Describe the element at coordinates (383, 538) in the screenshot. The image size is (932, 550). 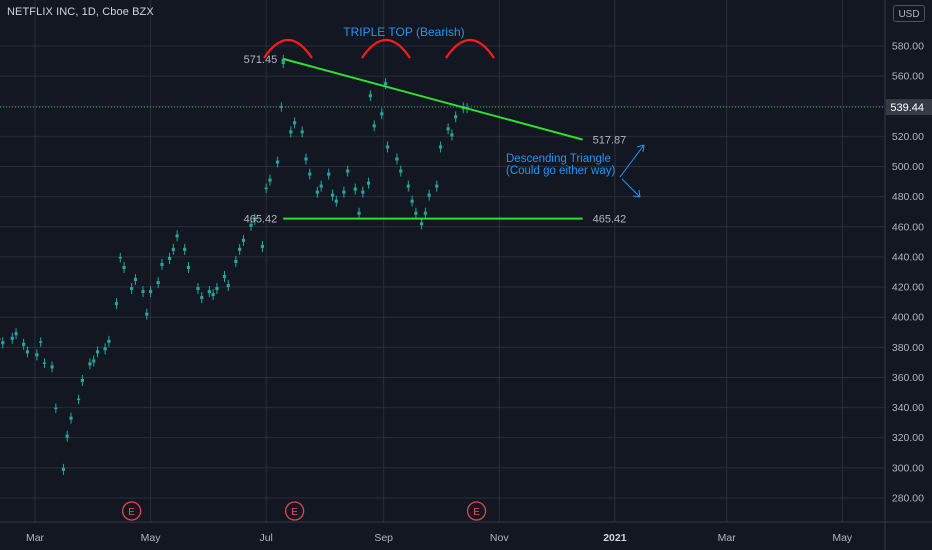
I see `x-tick-label: Sep` at that location.